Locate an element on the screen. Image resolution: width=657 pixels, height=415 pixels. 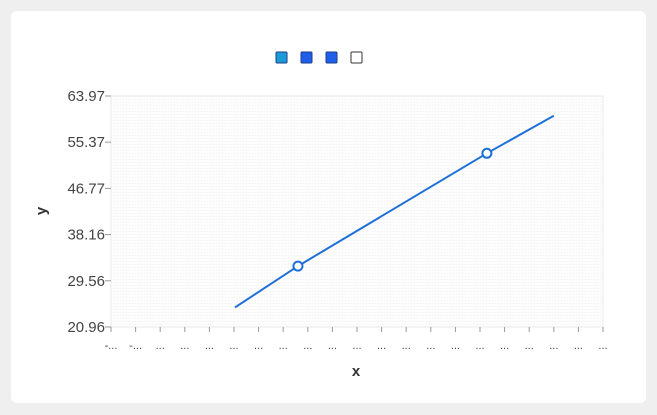
x-axis-label: x is located at coordinates (356, 371).